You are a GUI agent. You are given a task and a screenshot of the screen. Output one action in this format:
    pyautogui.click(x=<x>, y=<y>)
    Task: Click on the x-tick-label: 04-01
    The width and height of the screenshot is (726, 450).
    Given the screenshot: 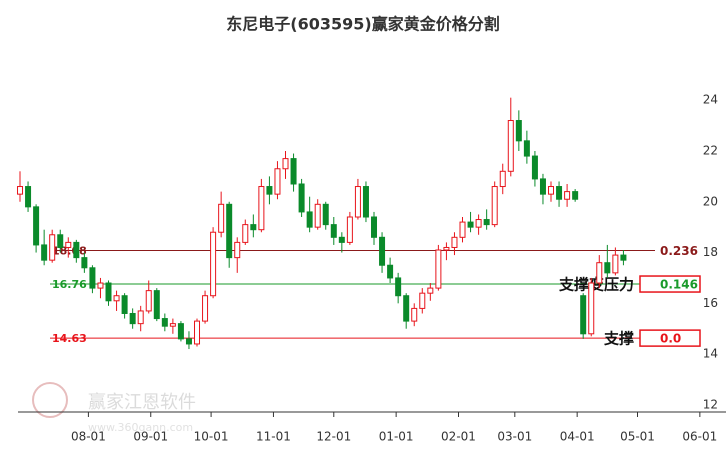 What is the action you would take?
    pyautogui.click(x=577, y=437)
    